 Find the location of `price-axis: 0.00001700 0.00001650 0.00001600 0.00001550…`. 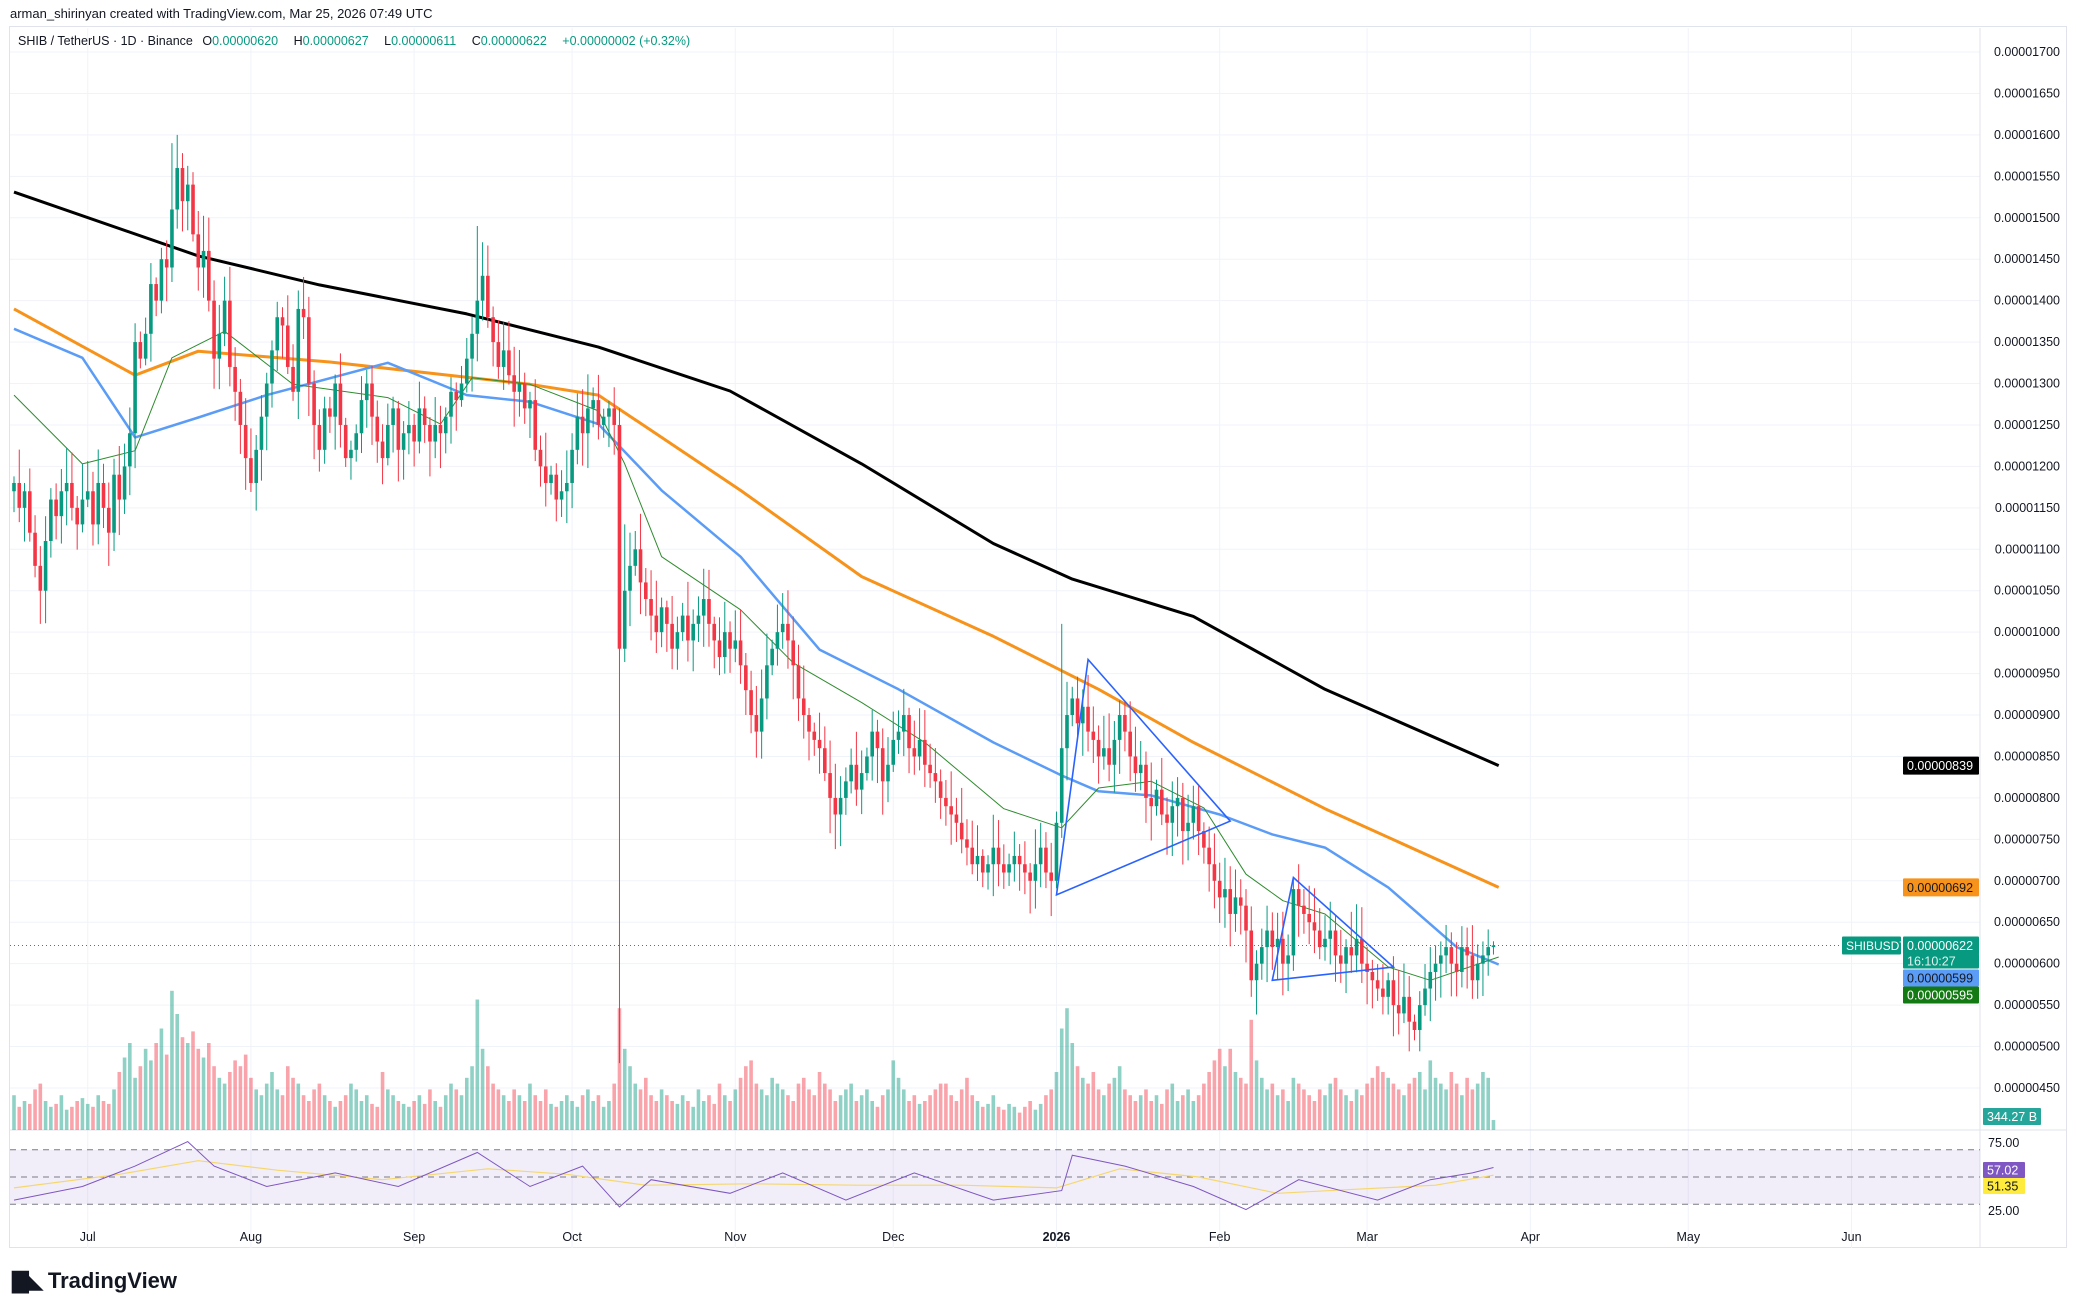

price-axis: 0.00001700 0.00001650 0.00001600 0.00001550… is located at coordinates (2024, 631).